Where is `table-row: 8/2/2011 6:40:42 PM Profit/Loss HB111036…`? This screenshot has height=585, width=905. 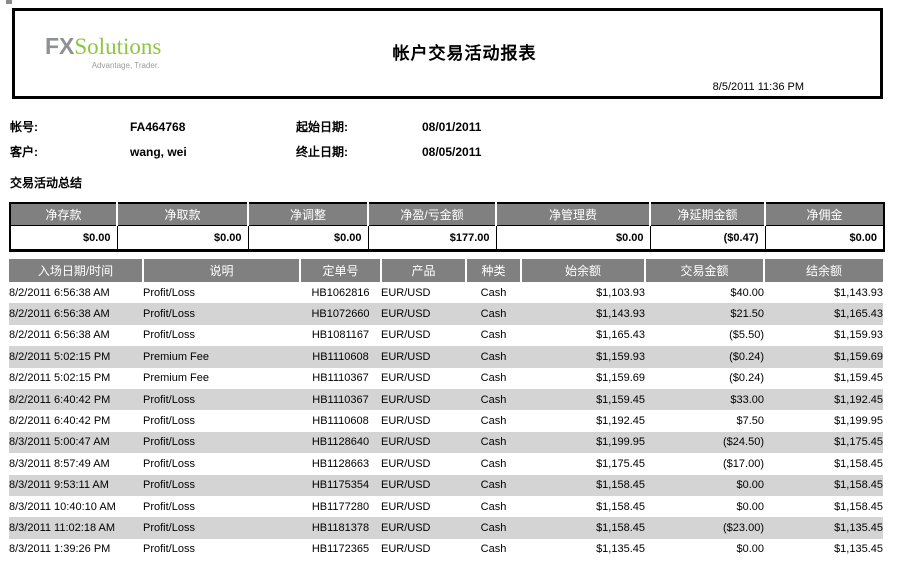 table-row: 8/2/2011 6:40:42 PM Profit/Loss HB111036… is located at coordinates (446, 399).